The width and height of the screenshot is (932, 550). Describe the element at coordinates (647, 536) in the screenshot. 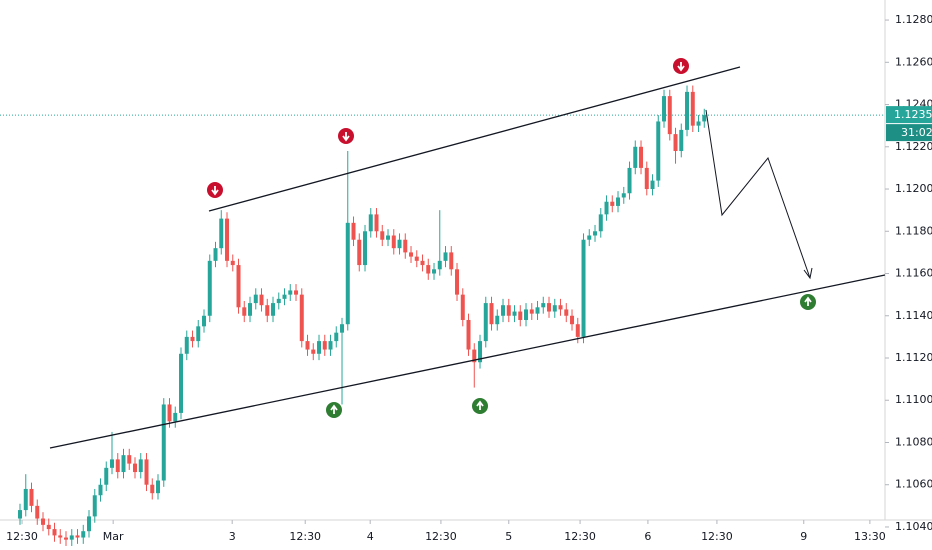

I see `x-tick-label: 6` at that location.